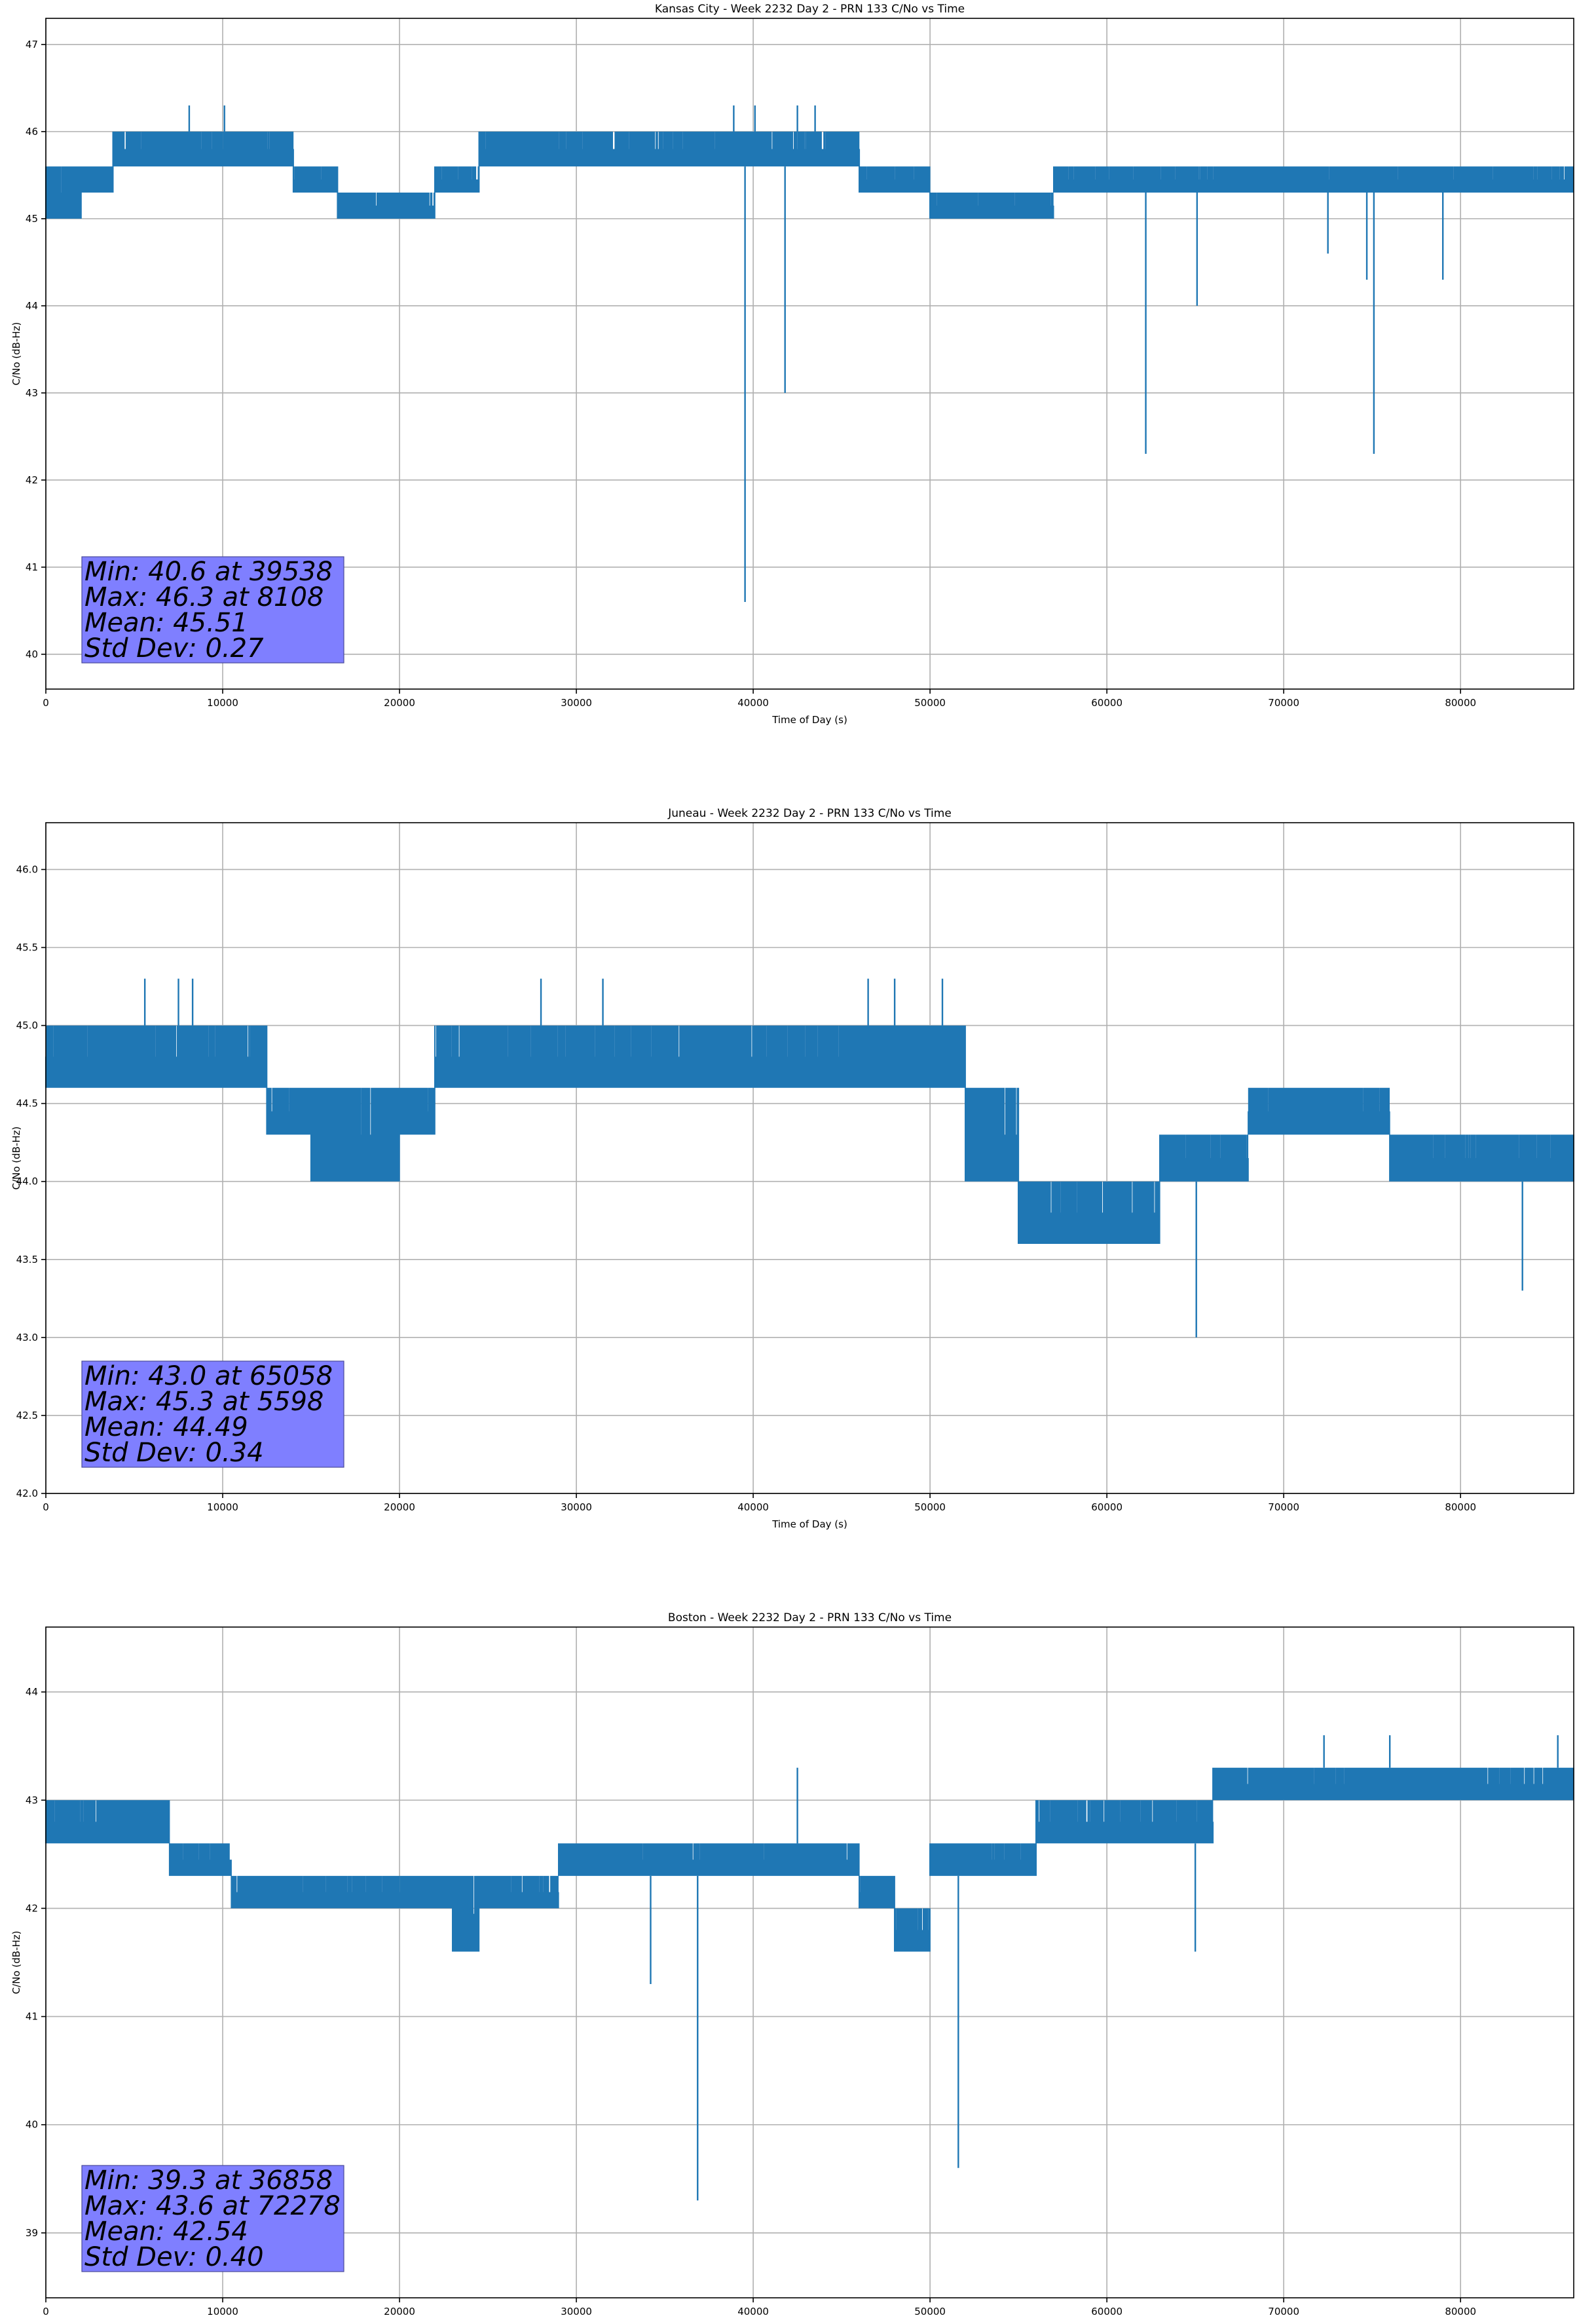 Image resolution: width=1577 pixels, height=2324 pixels. I want to click on stats-box-line: Min: 39.3 at 36858, so click(208, 2180).